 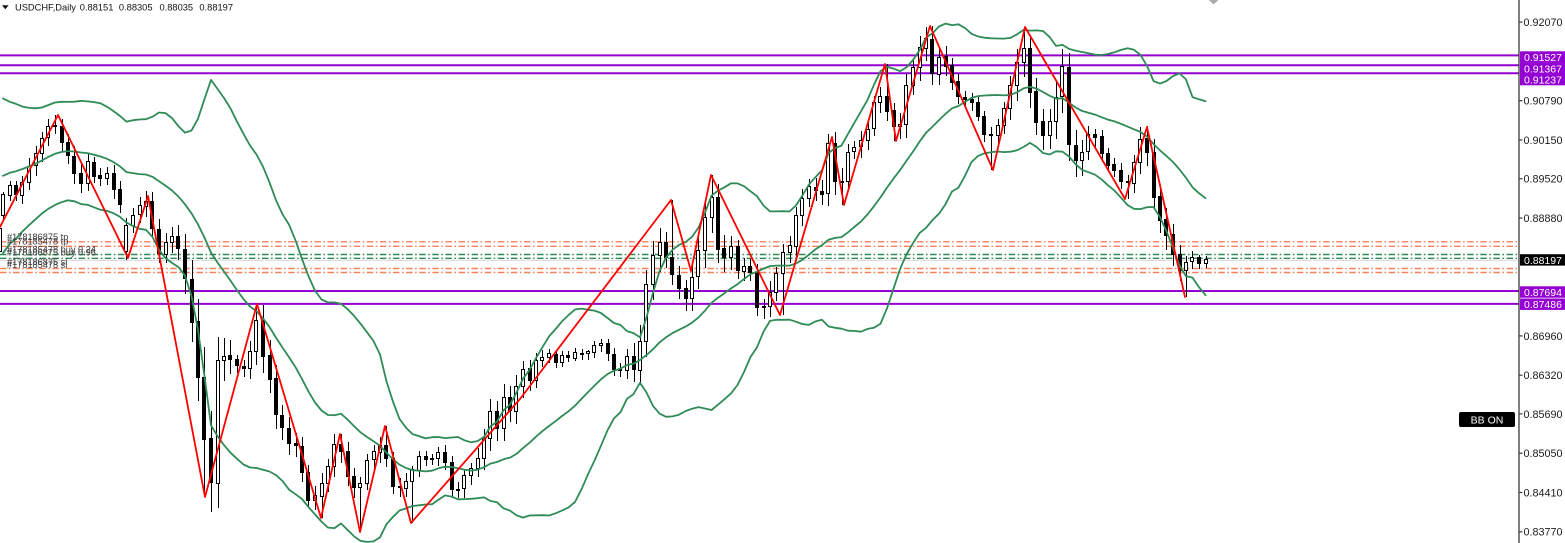 What do you see at coordinates (97, 8) in the screenshot?
I see `svg-text: 0.88151` at bounding box center [97, 8].